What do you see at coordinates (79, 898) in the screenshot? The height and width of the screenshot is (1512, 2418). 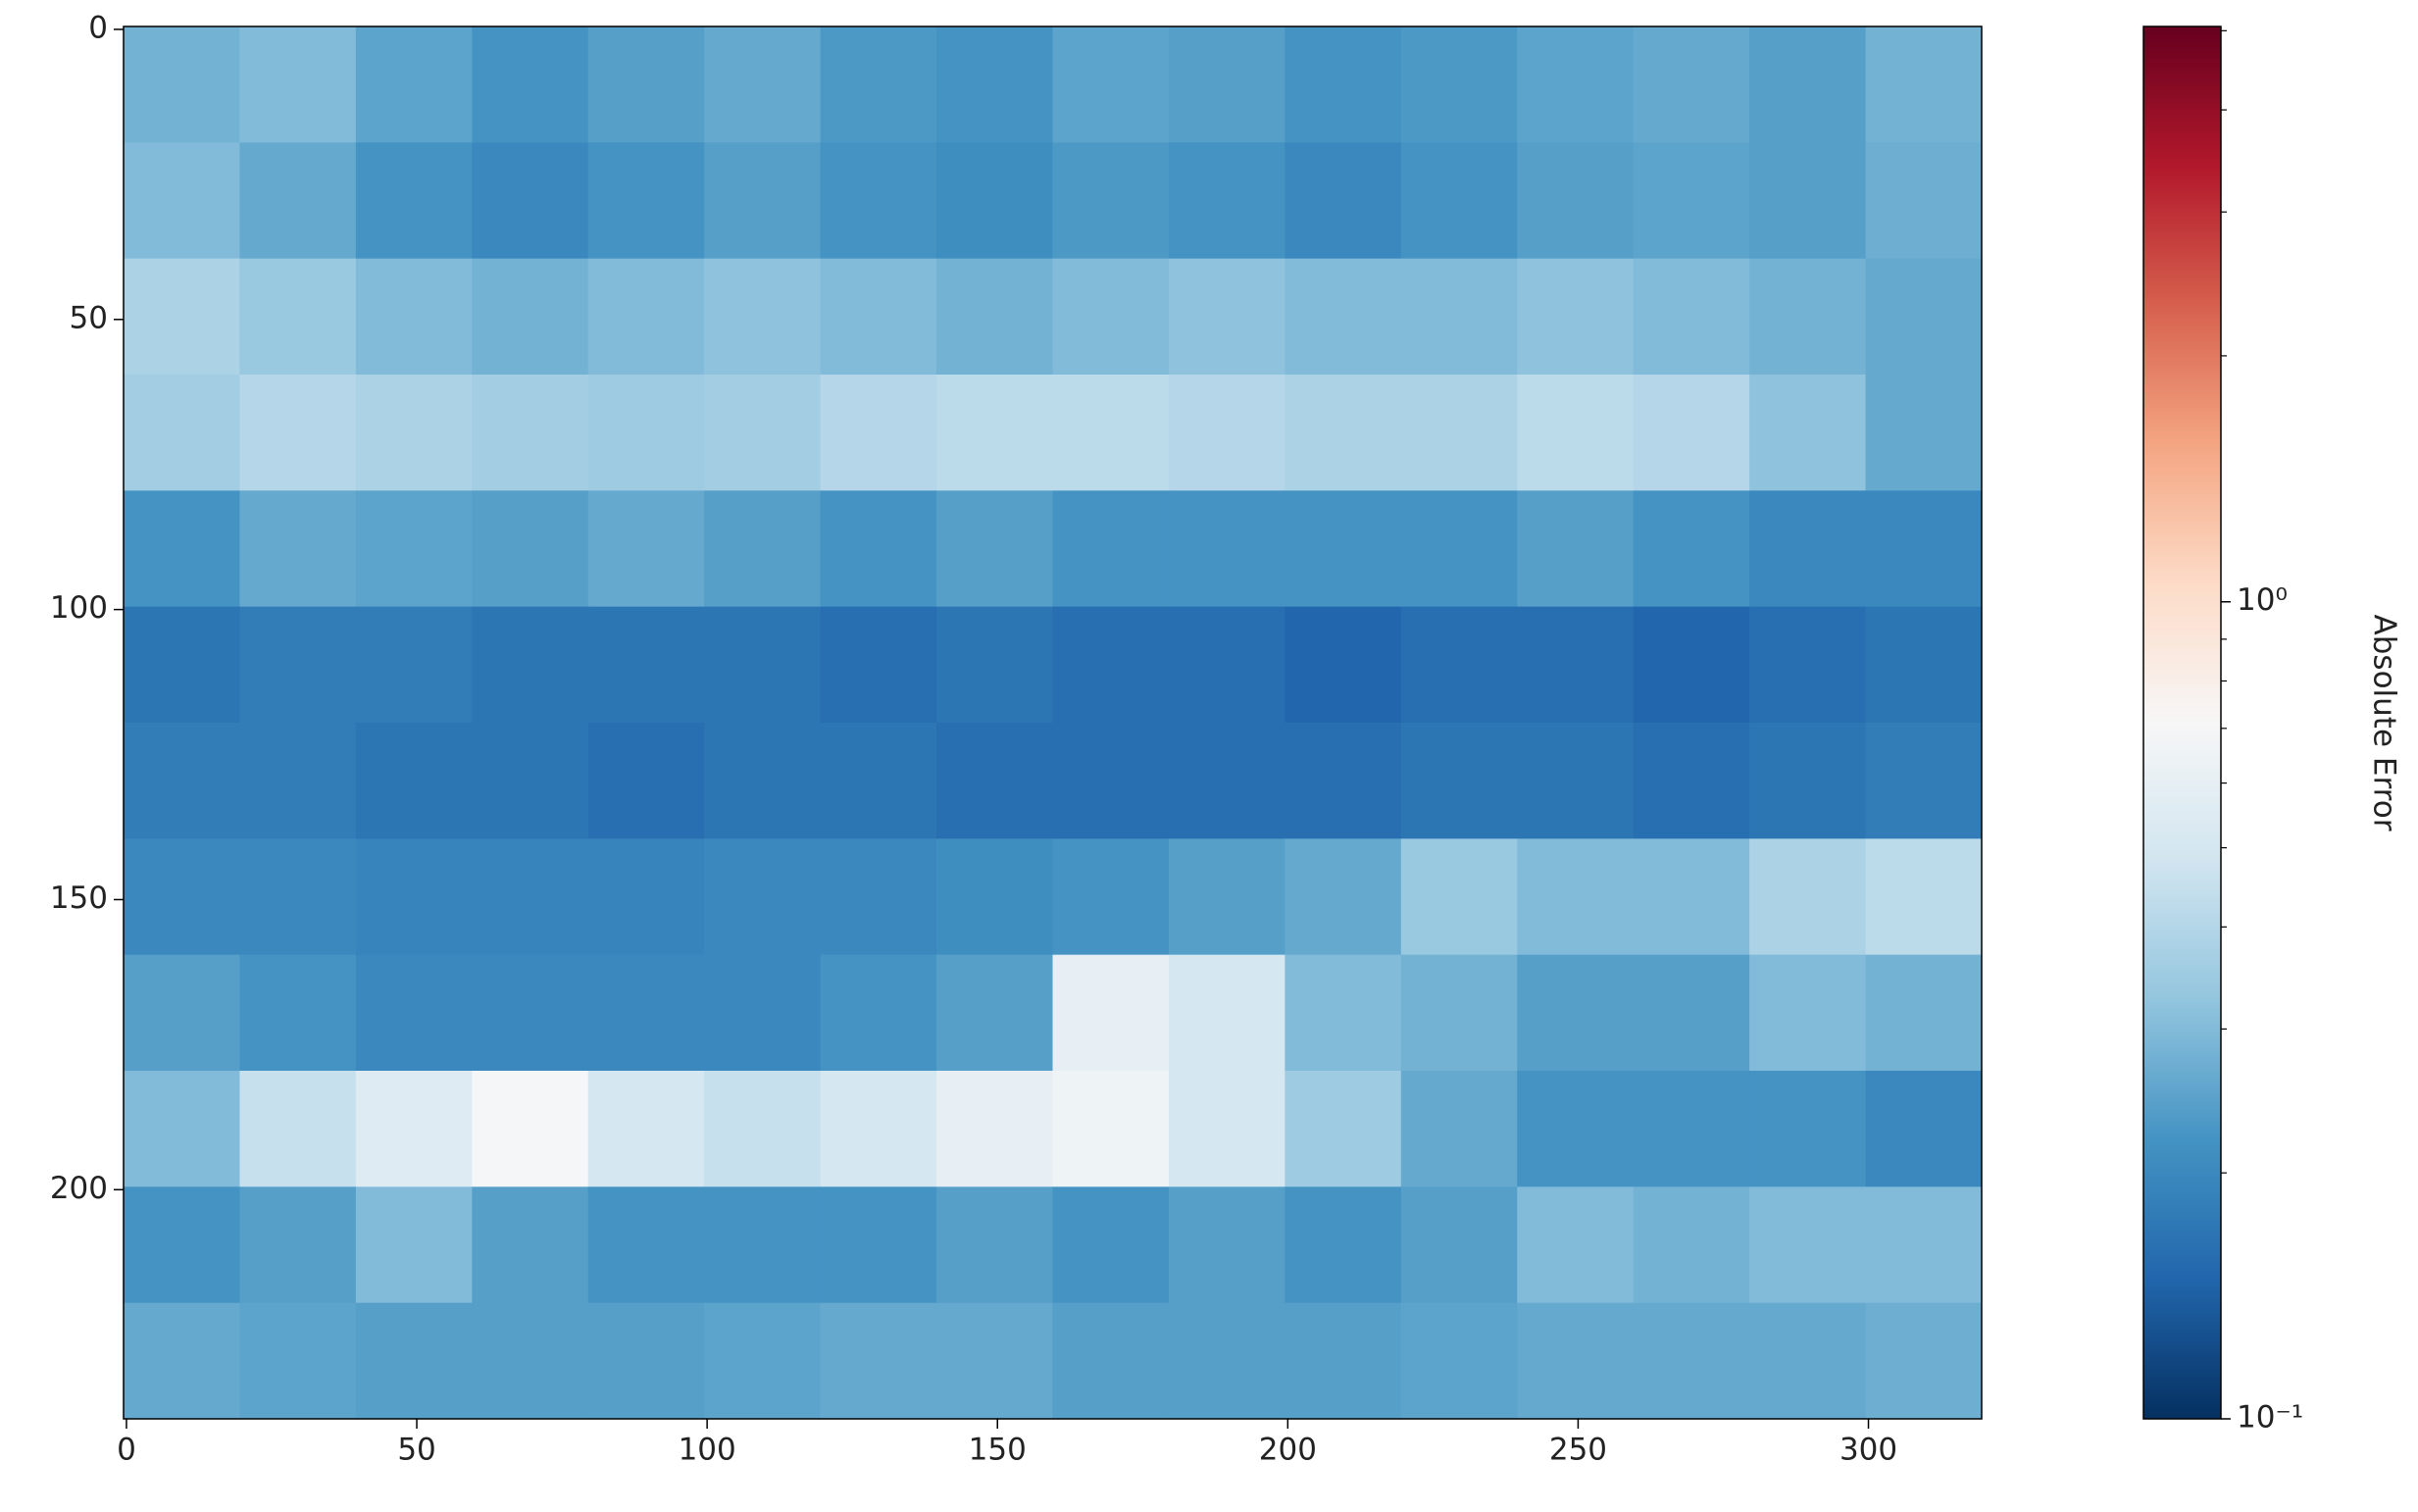 I see `y-tick-label: 150` at bounding box center [79, 898].